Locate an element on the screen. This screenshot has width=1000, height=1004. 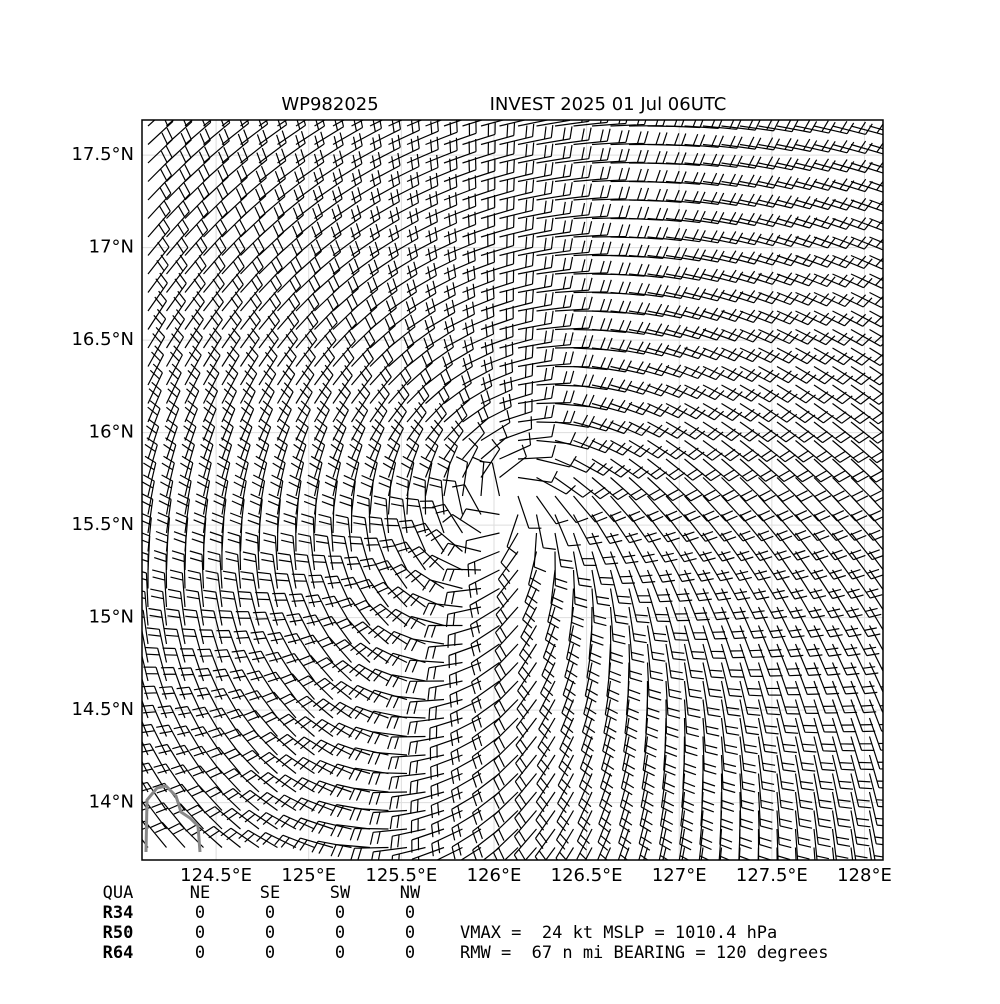
x-tick-label: 124.5°E is located at coordinates (216, 875).